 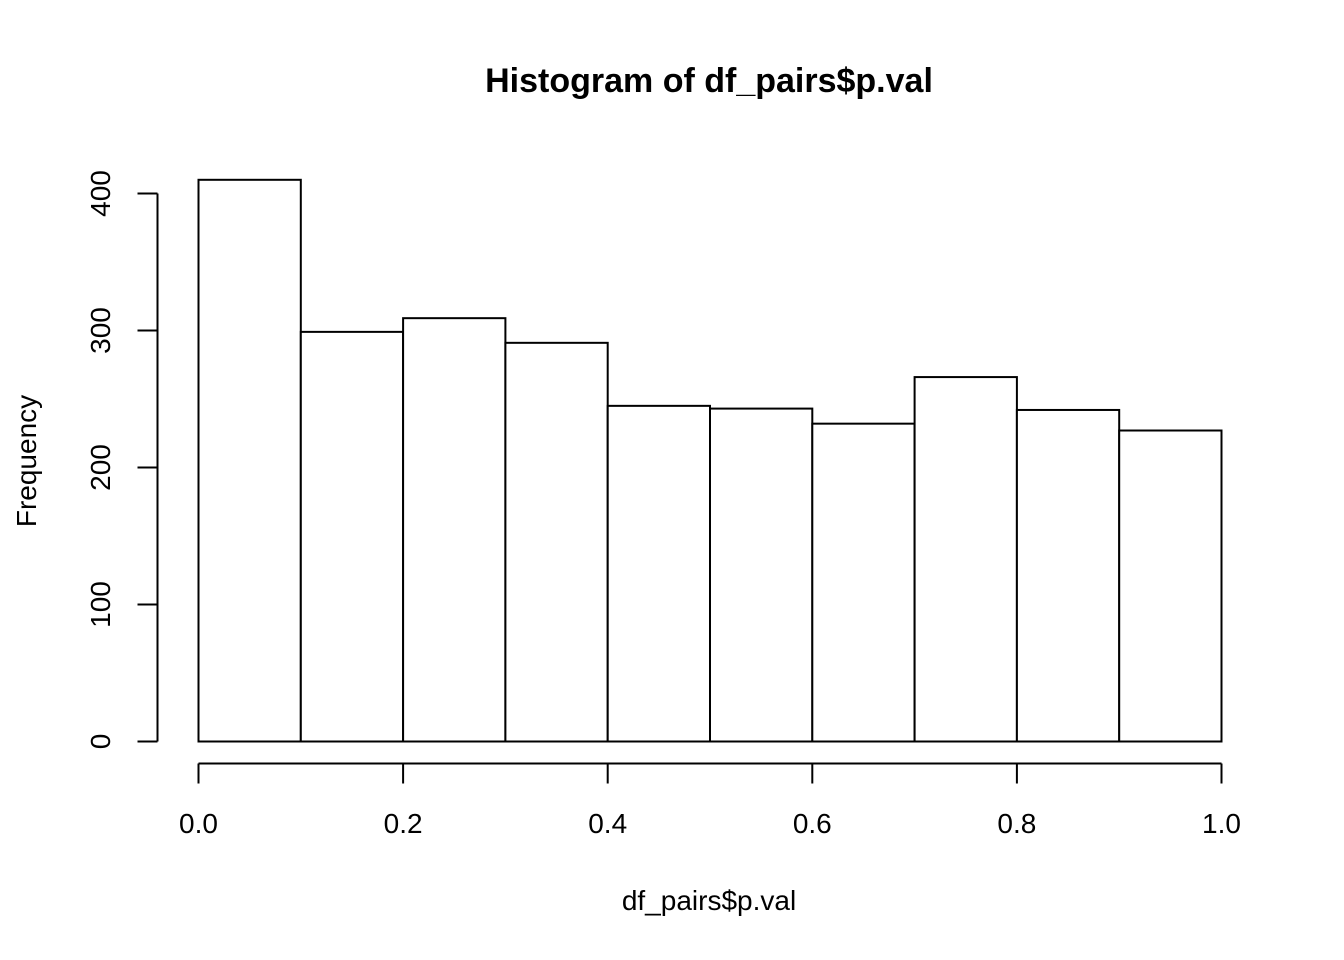 I want to click on x-tick-label-2: 0.4, so click(x=607, y=823).